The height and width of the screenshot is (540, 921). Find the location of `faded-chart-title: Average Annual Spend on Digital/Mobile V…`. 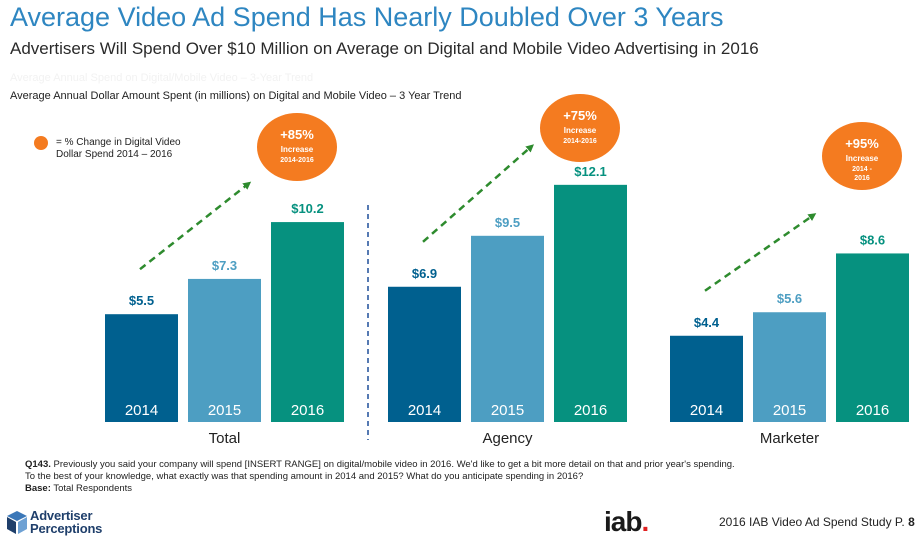

faded-chart-title: Average Annual Spend on Digital/Mobile V… is located at coordinates (162, 78).